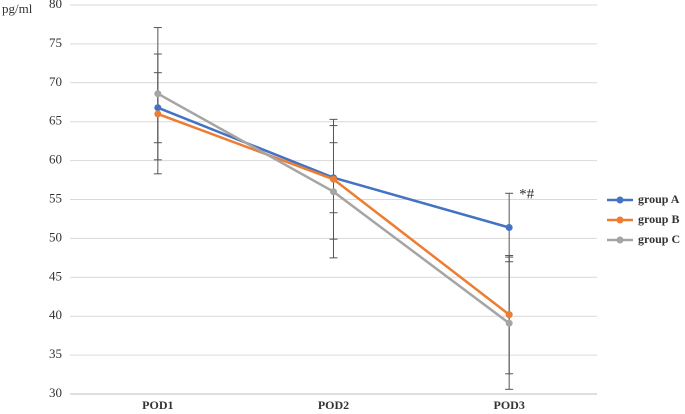 This screenshot has height=414, width=685. I want to click on y-tick-label: 45, so click(55, 275).